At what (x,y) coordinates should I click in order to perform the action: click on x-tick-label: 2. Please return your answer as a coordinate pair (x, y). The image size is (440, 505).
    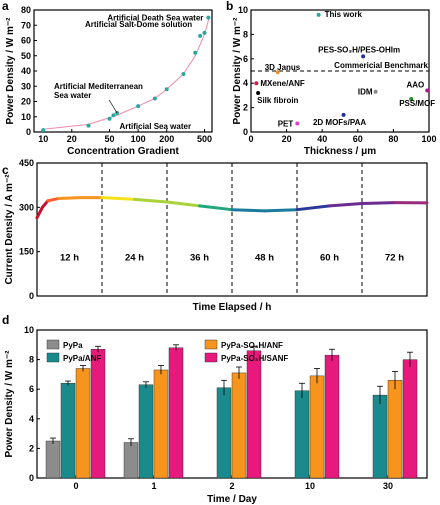
    Looking at the image, I should click on (231, 486).